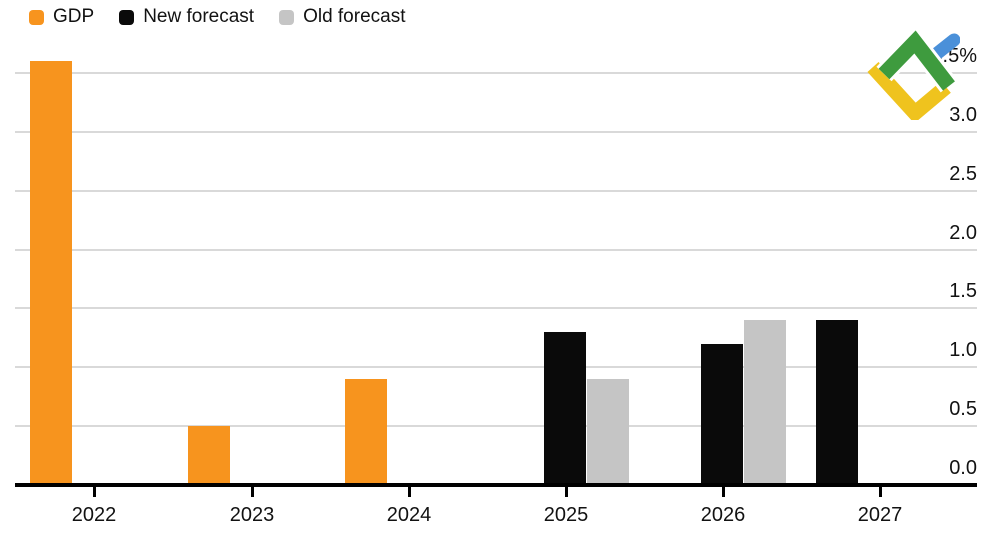  Describe the element at coordinates (963, 232) in the screenshot. I see `y-axis-label: 2.0` at that location.